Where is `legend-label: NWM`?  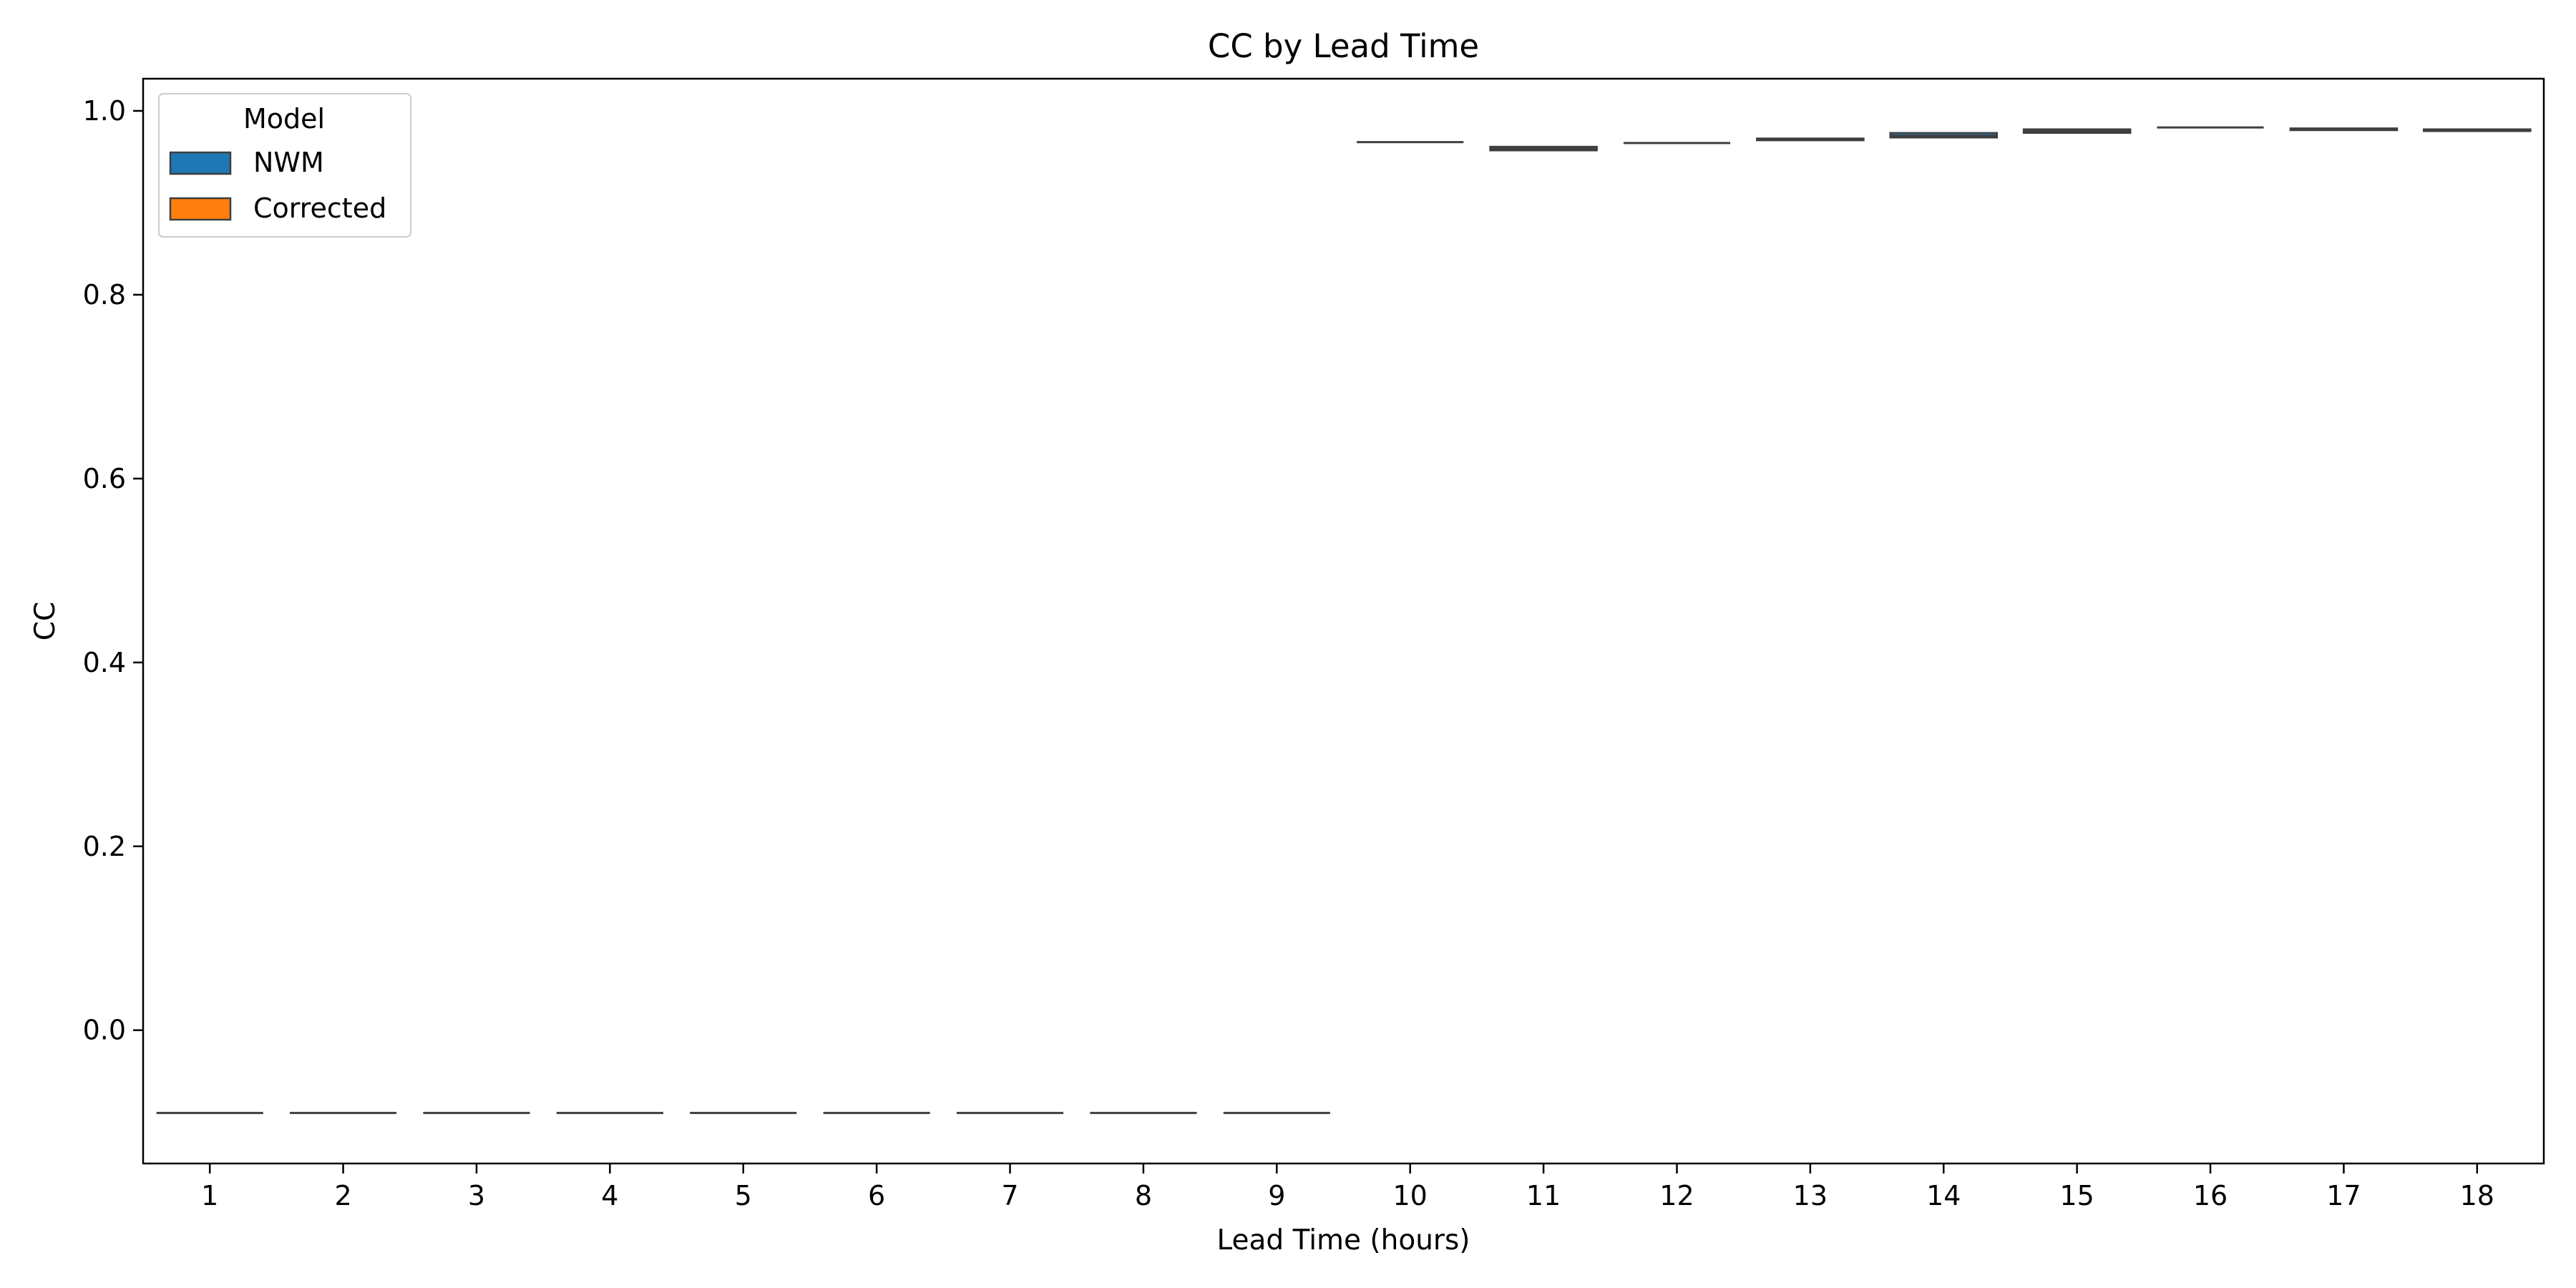 legend-label: NWM is located at coordinates (288, 162).